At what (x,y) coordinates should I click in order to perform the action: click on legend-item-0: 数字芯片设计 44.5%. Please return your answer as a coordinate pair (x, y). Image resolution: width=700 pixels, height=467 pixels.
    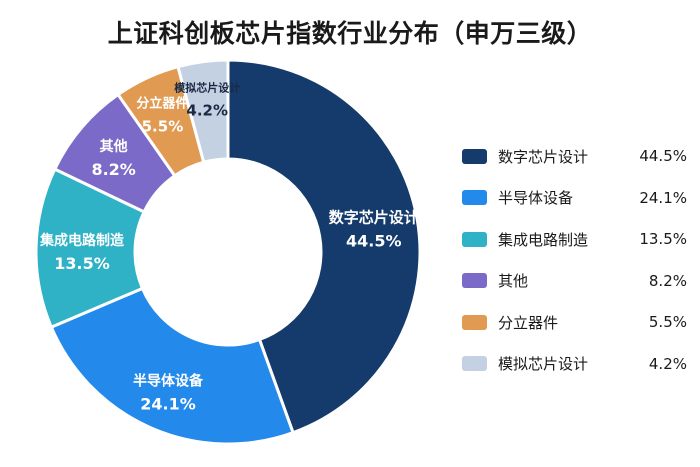
    Looking at the image, I should click on (574, 156).